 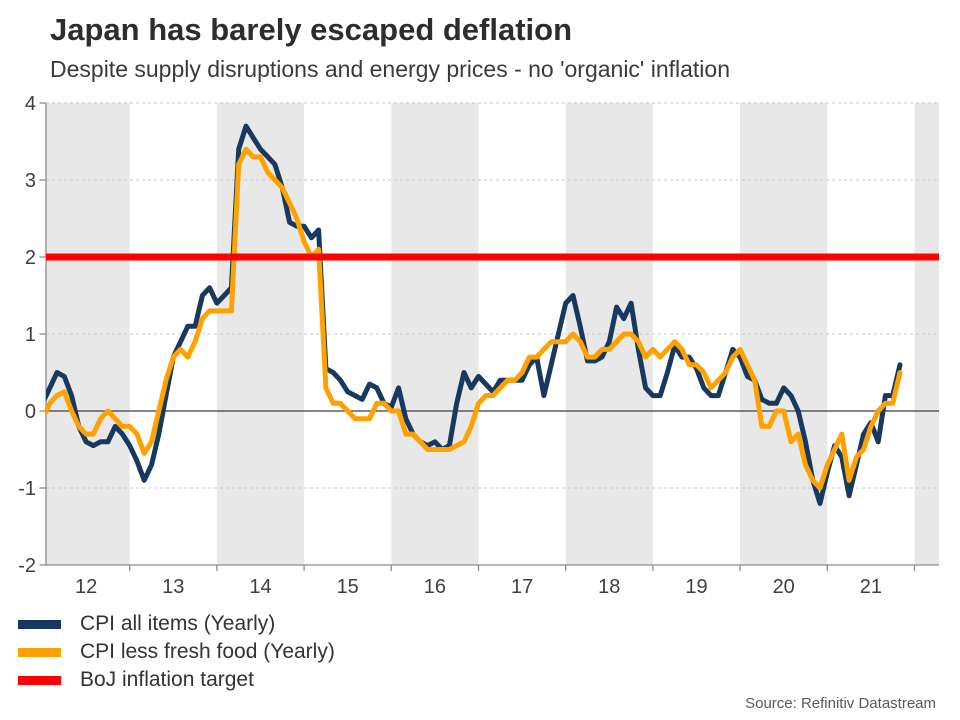 I want to click on page-title: Japan has barely escaped deflation, so click(x=311, y=29).